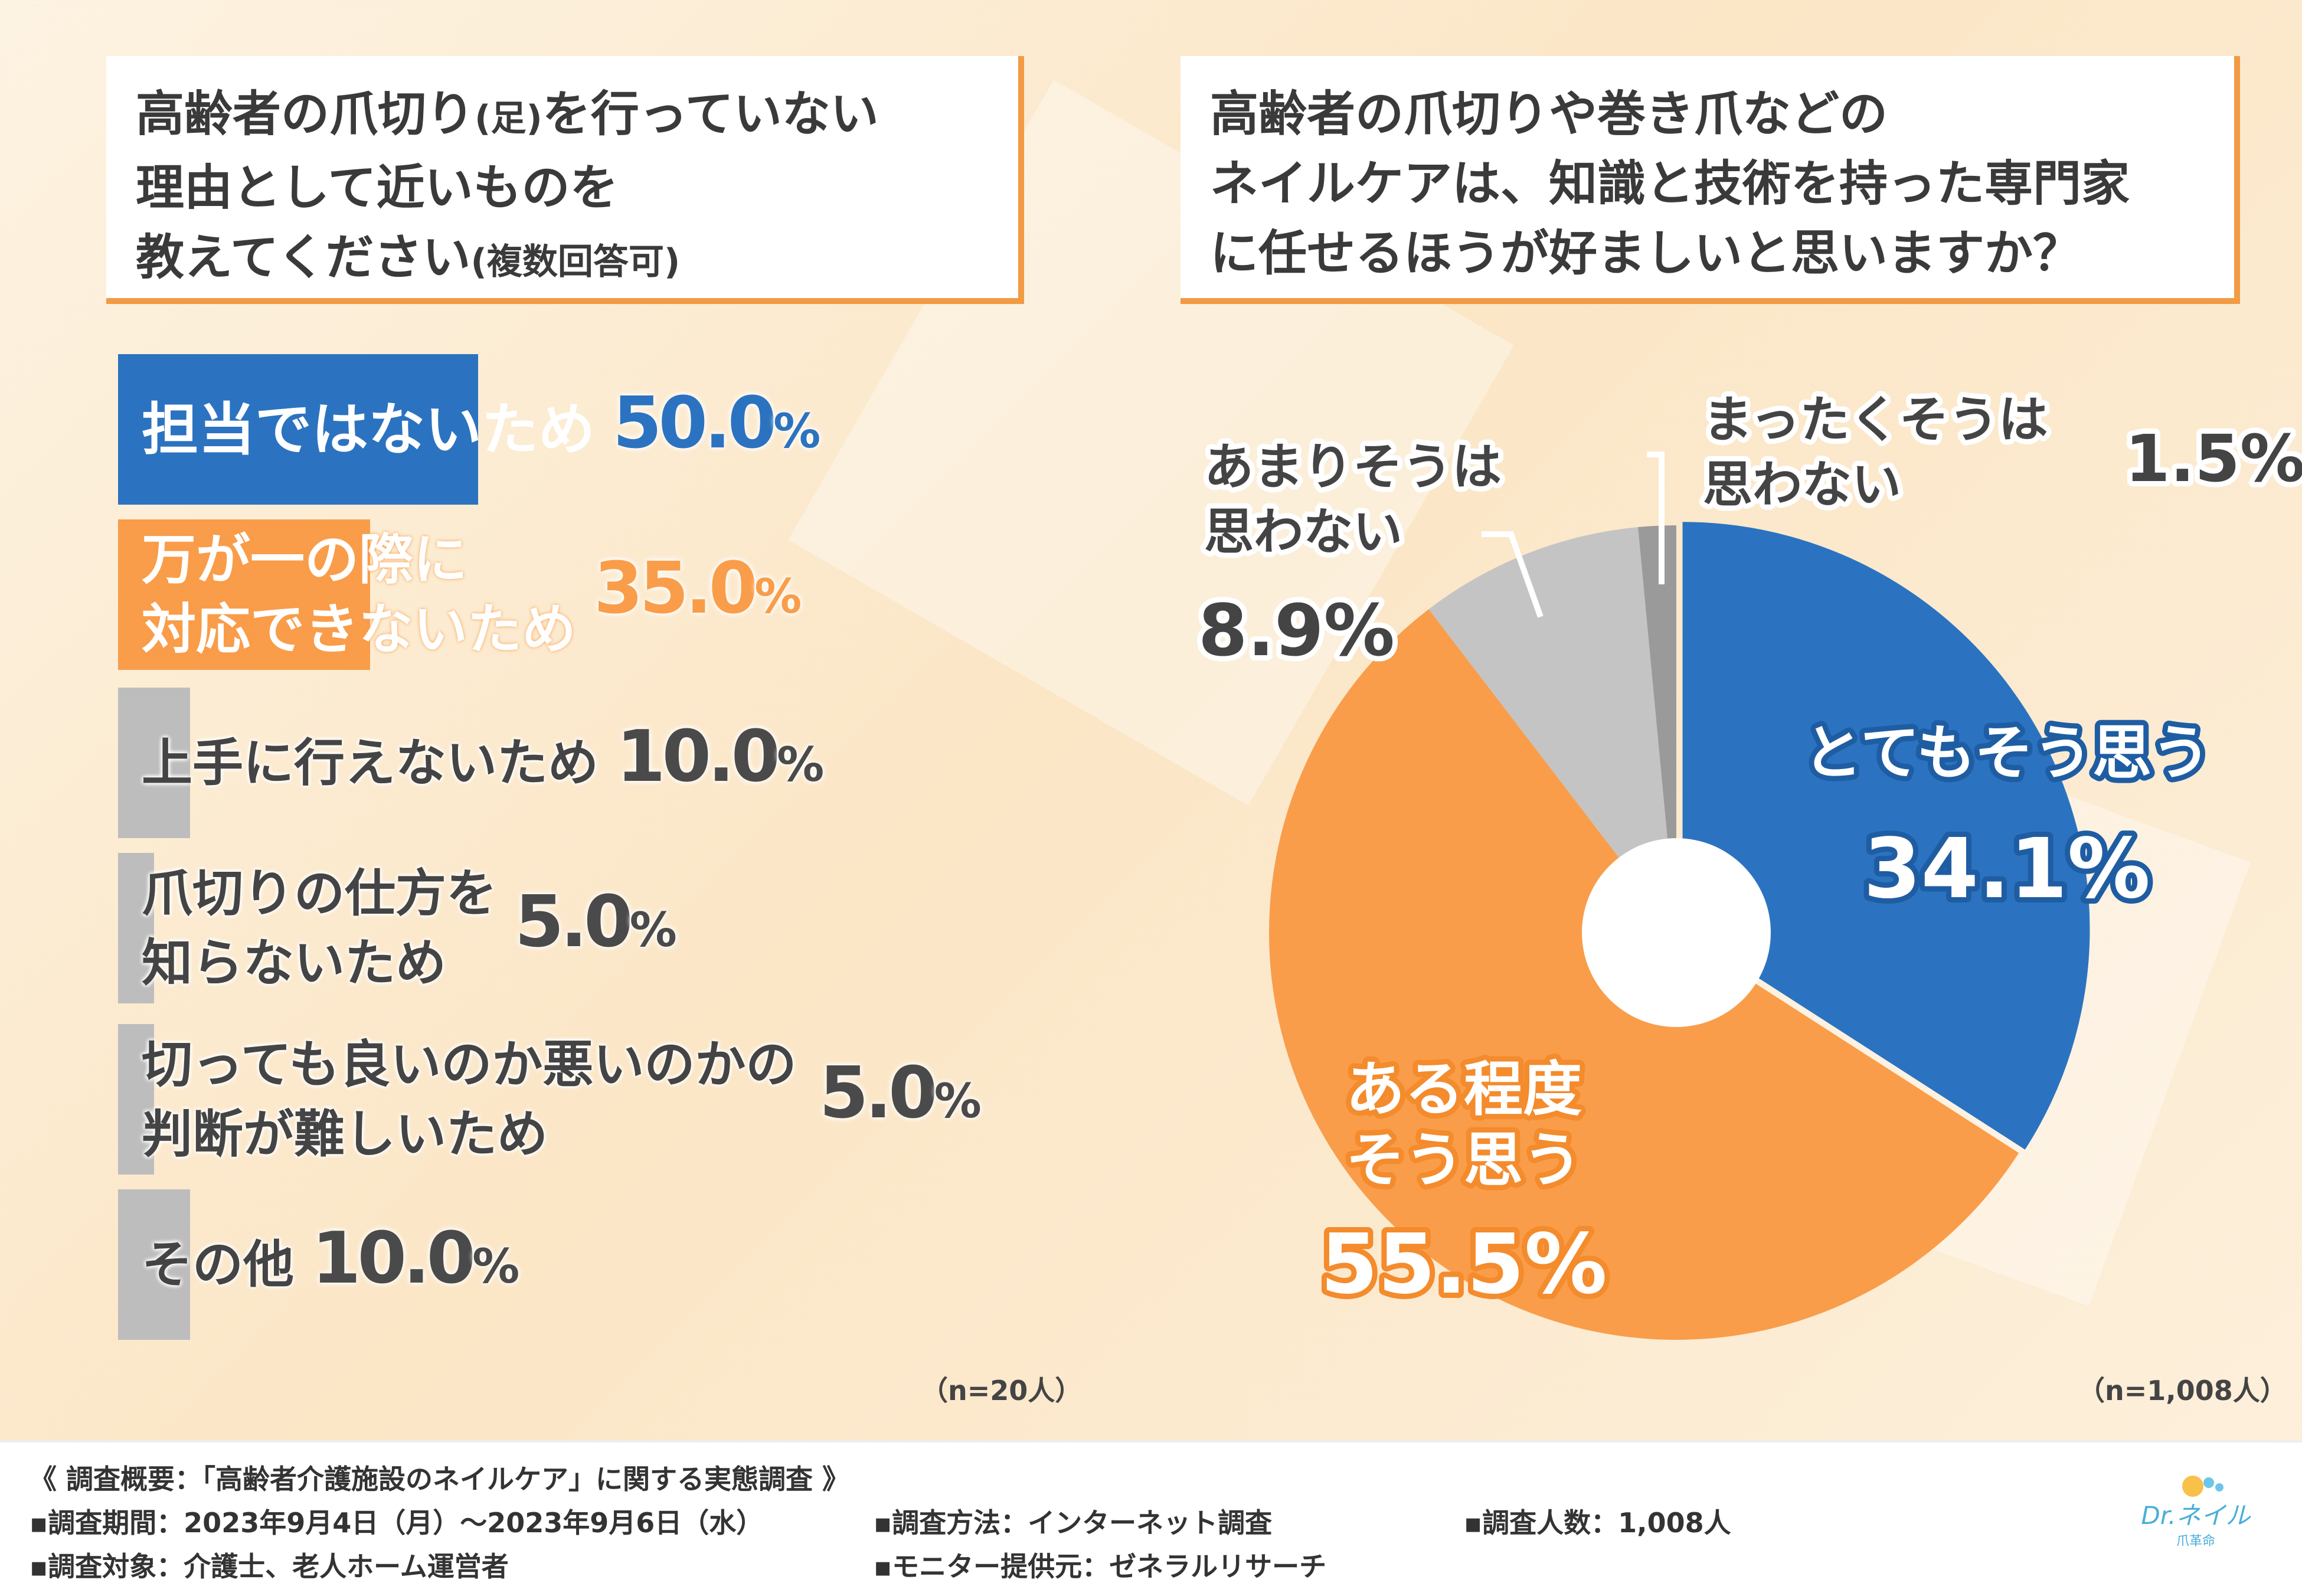 The image size is (2302, 1596). What do you see at coordinates (1549, 114) in the screenshot?
I see `question-line: 高齢者の爪切りや巻き爪などの` at bounding box center [1549, 114].